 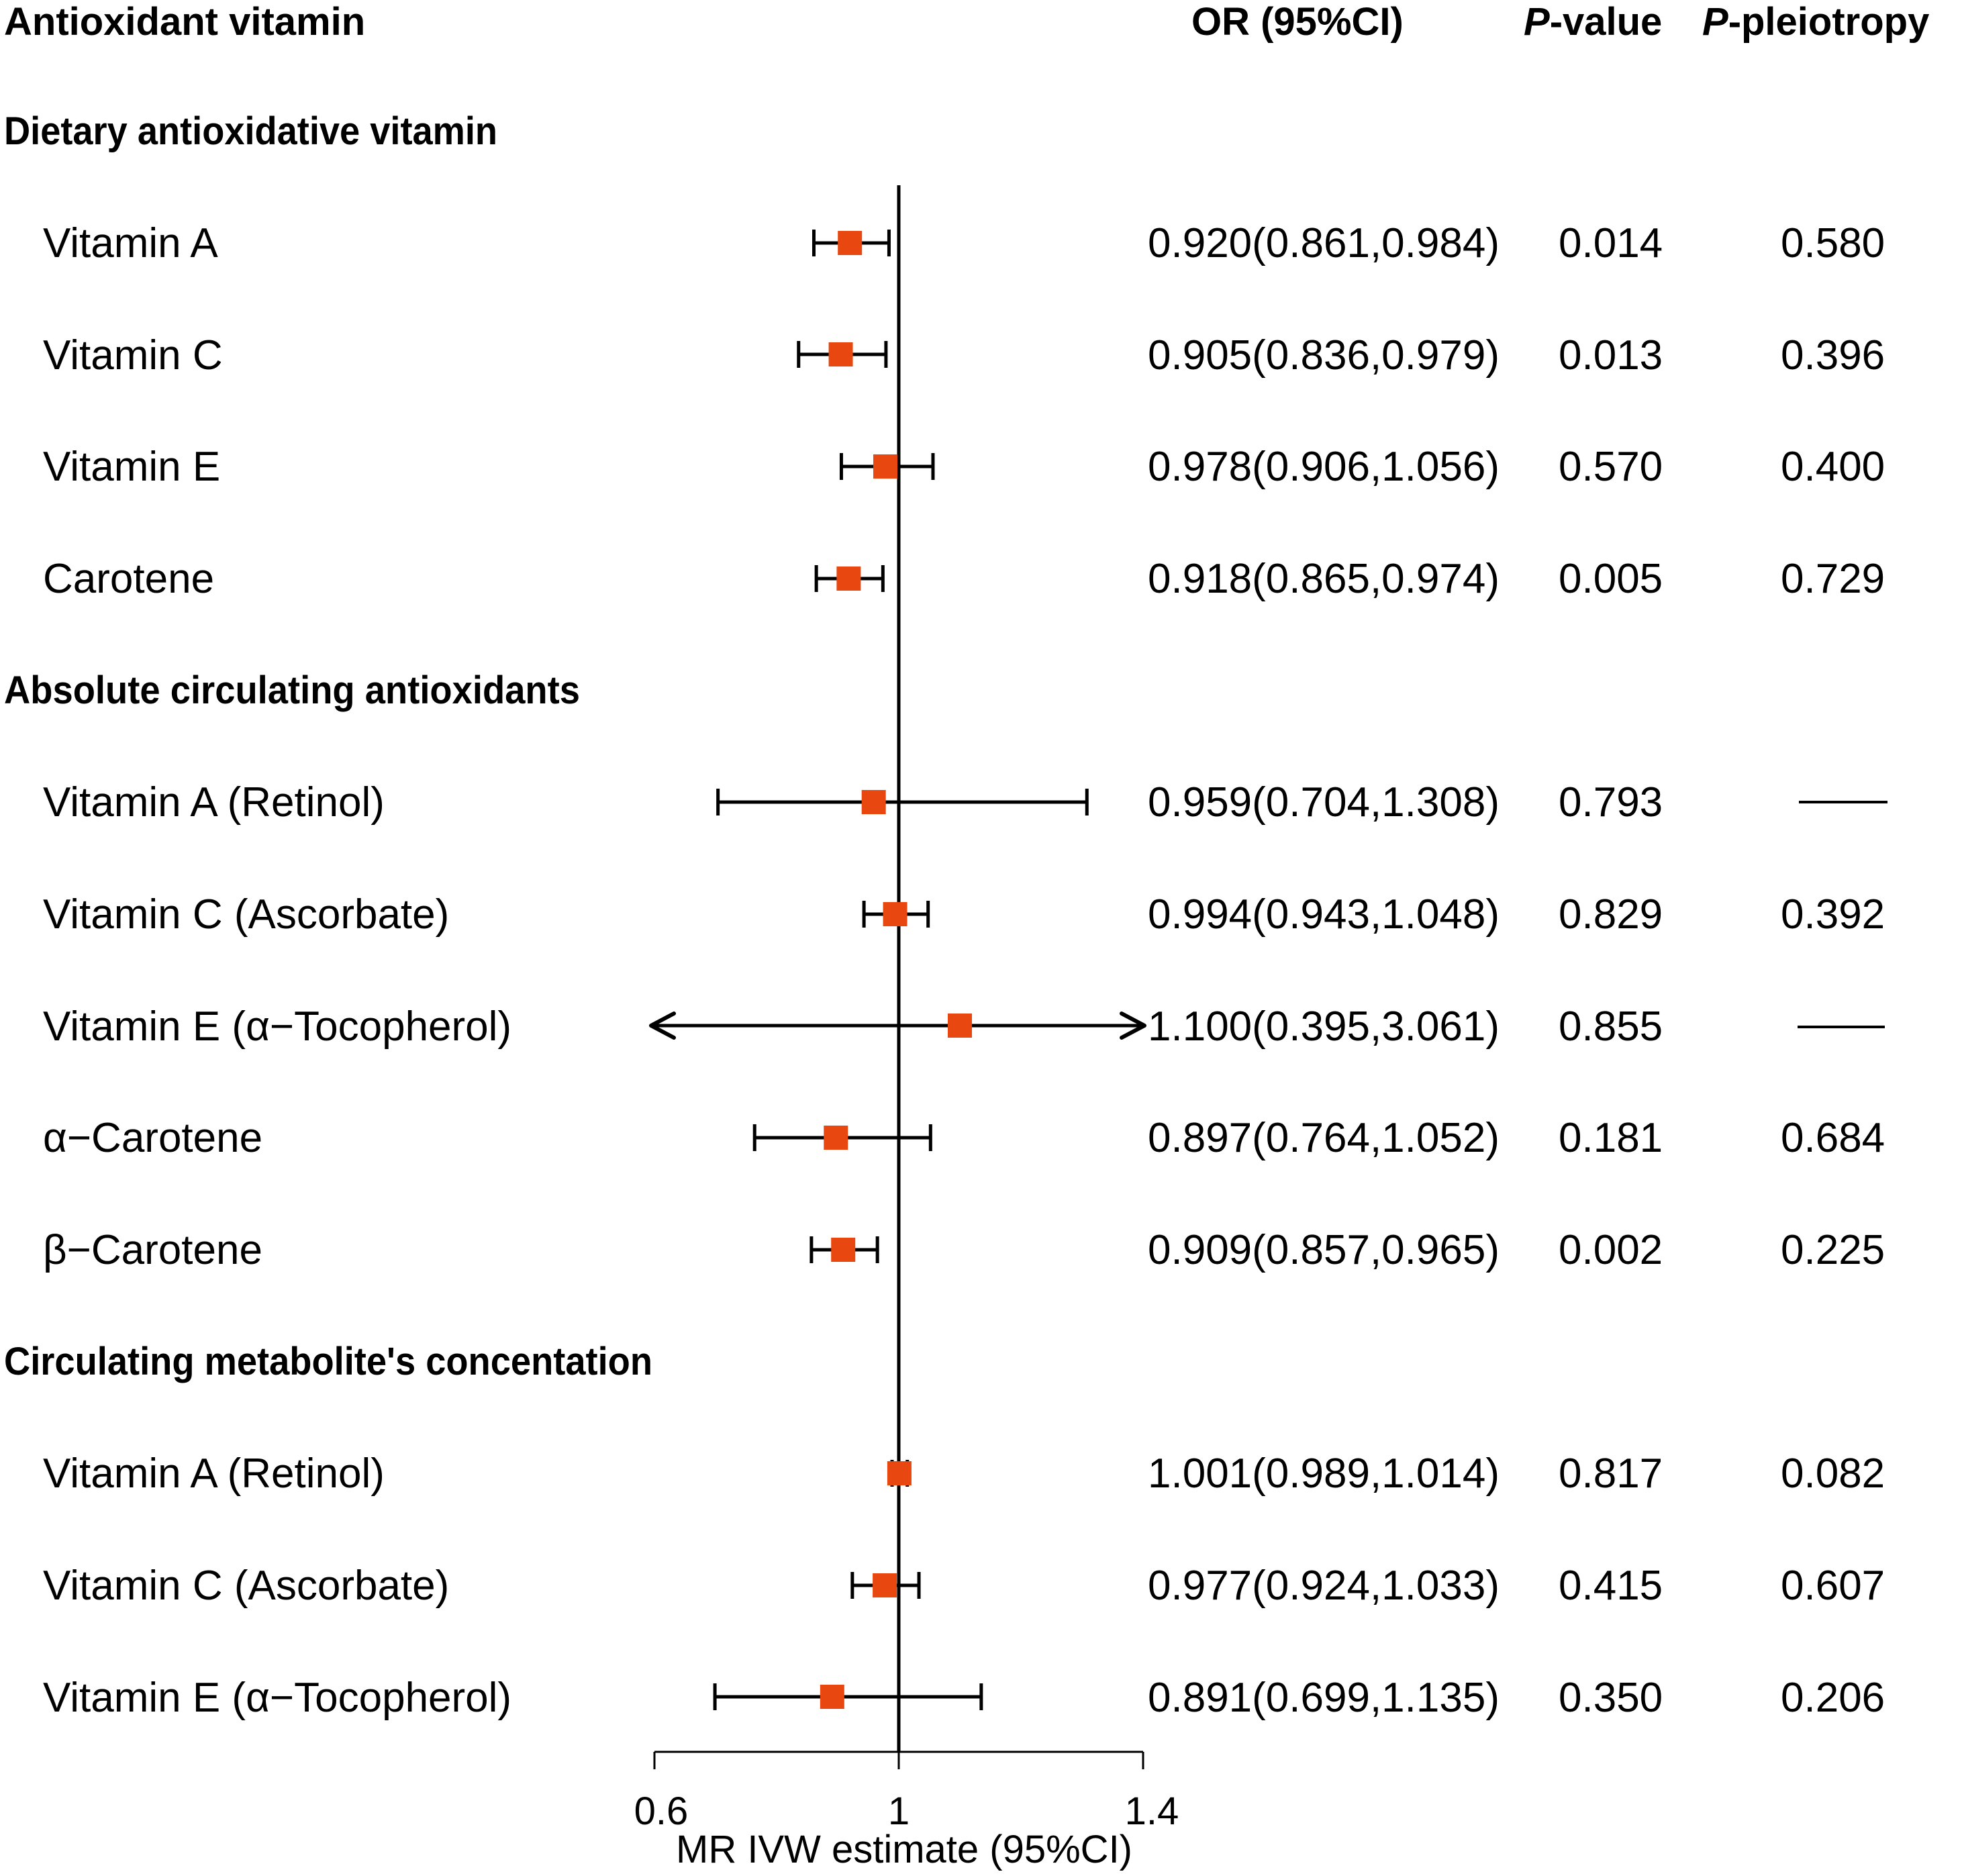 I want to click on row-p-pleiotropy: 0.580, so click(x=1833, y=243).